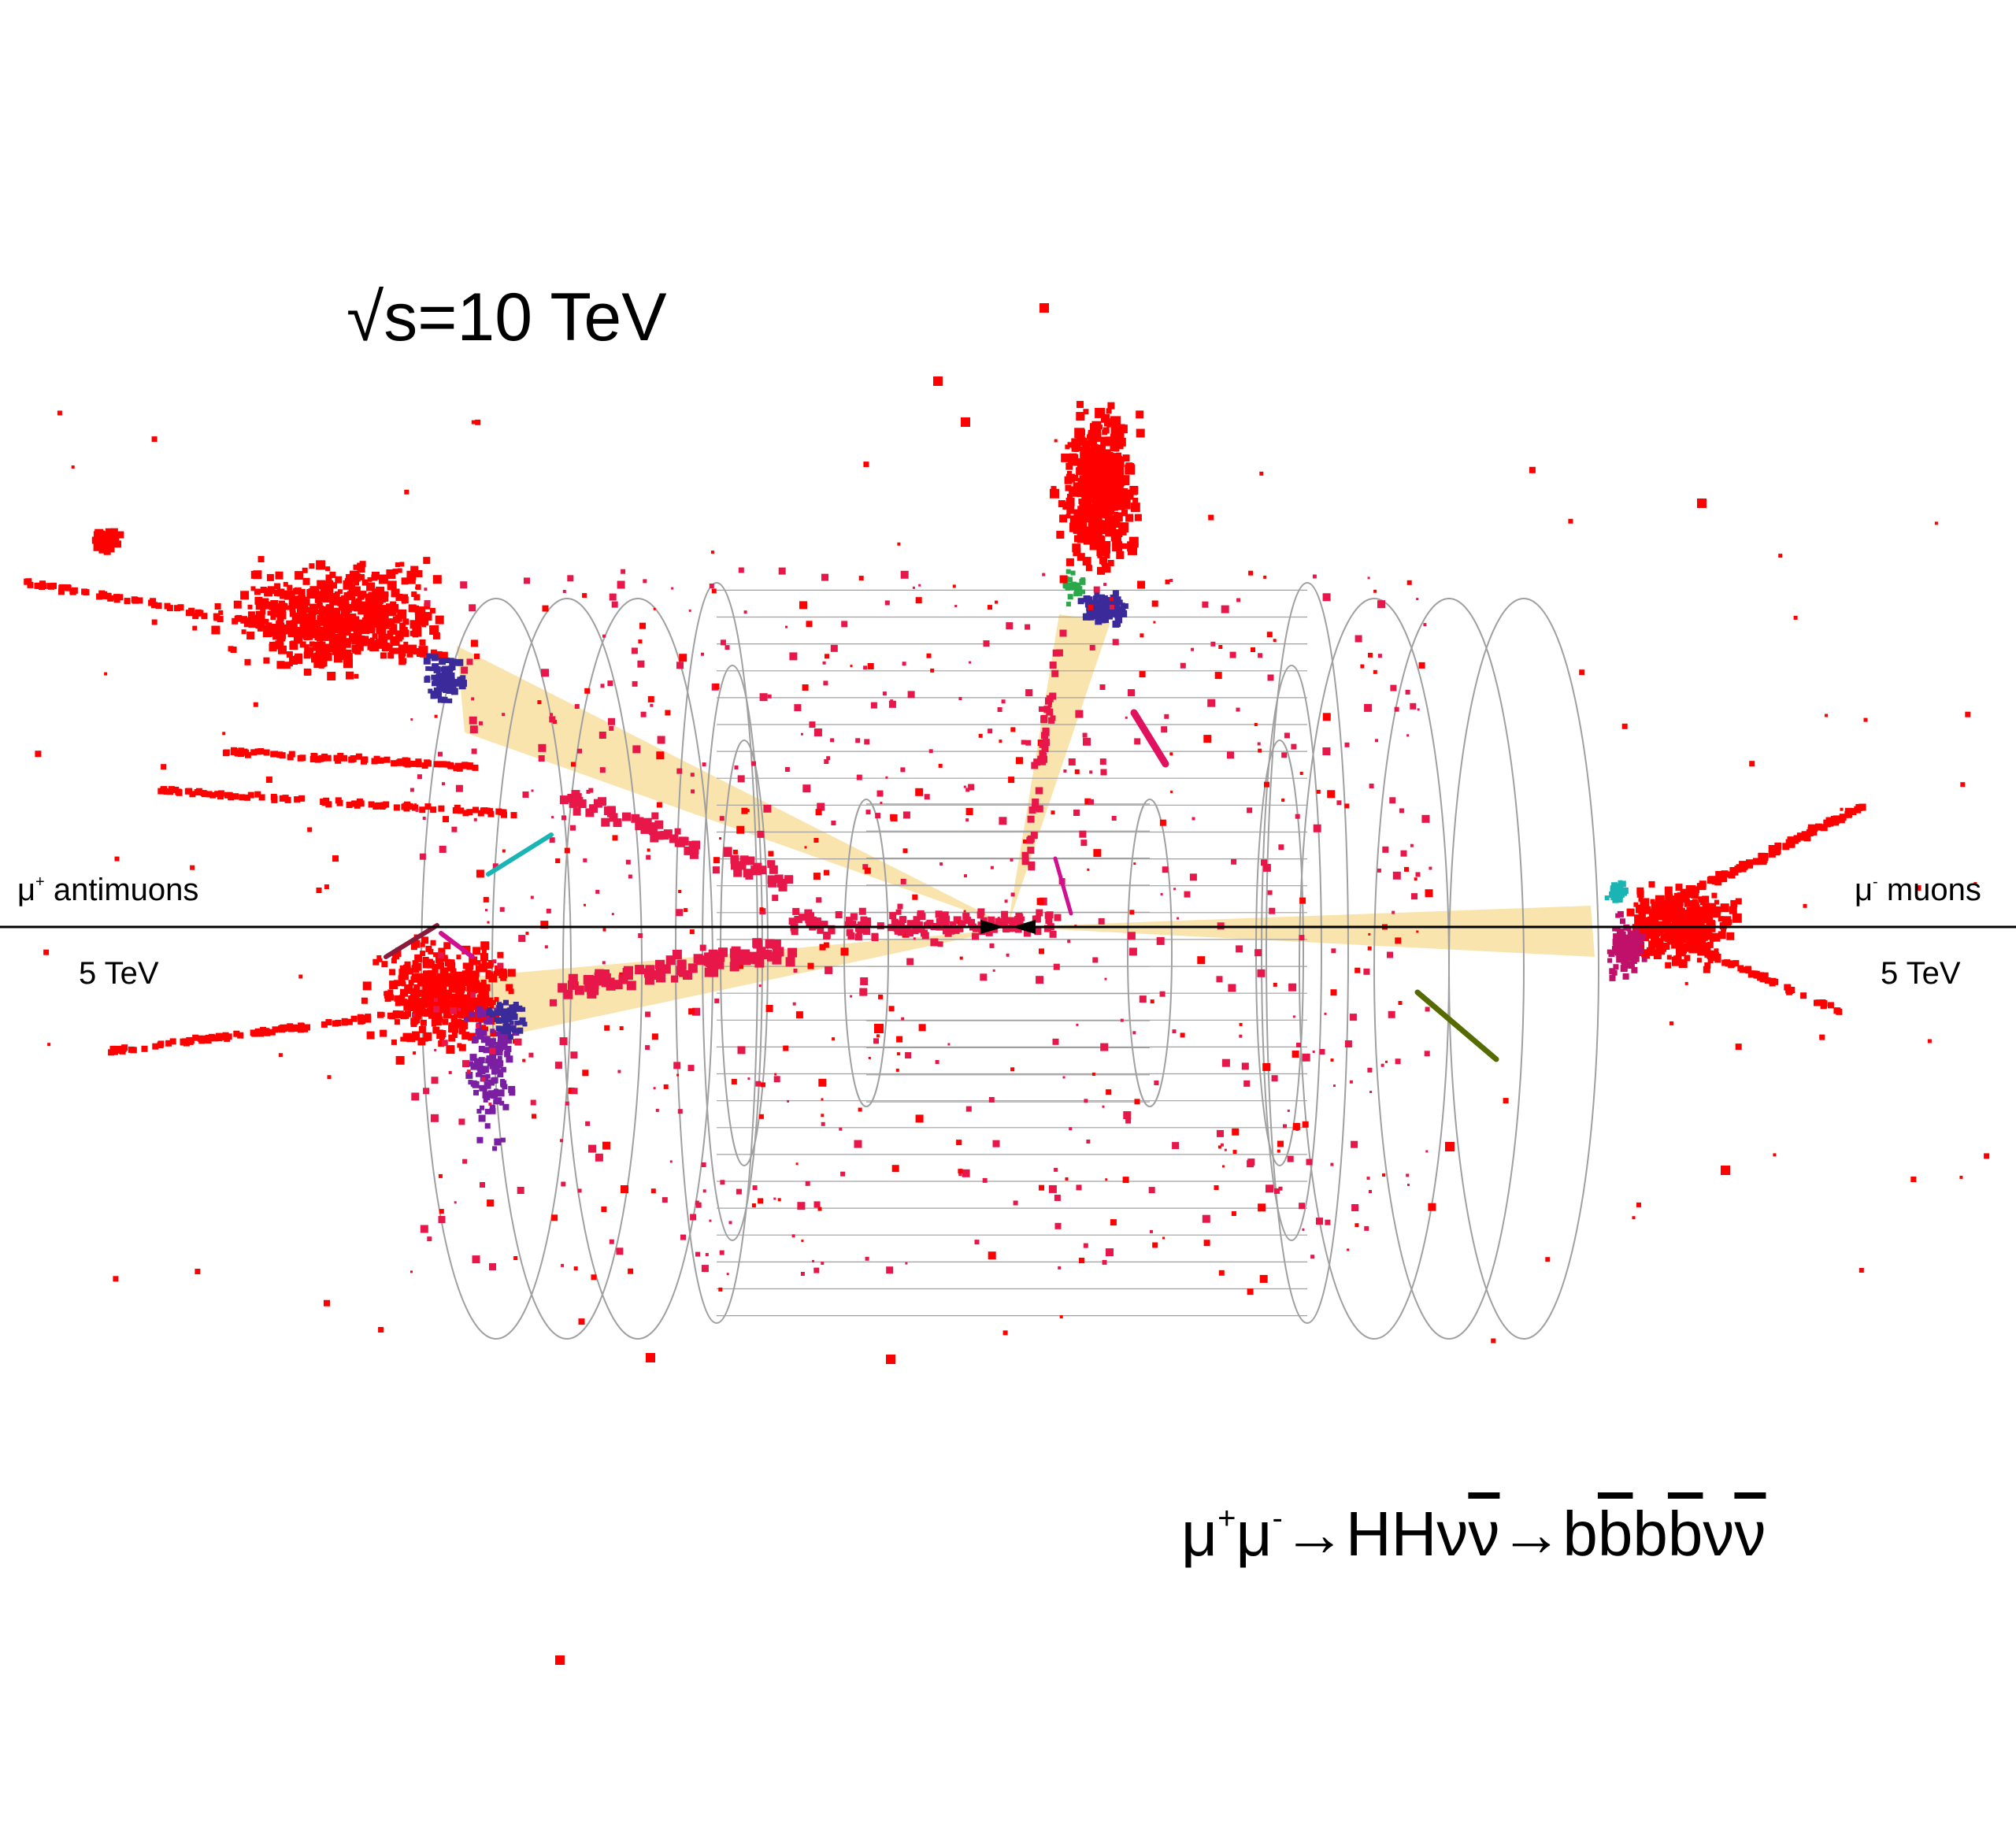  What do you see at coordinates (1719, 1534) in the screenshot?
I see `proc-nu2: ν` at bounding box center [1719, 1534].